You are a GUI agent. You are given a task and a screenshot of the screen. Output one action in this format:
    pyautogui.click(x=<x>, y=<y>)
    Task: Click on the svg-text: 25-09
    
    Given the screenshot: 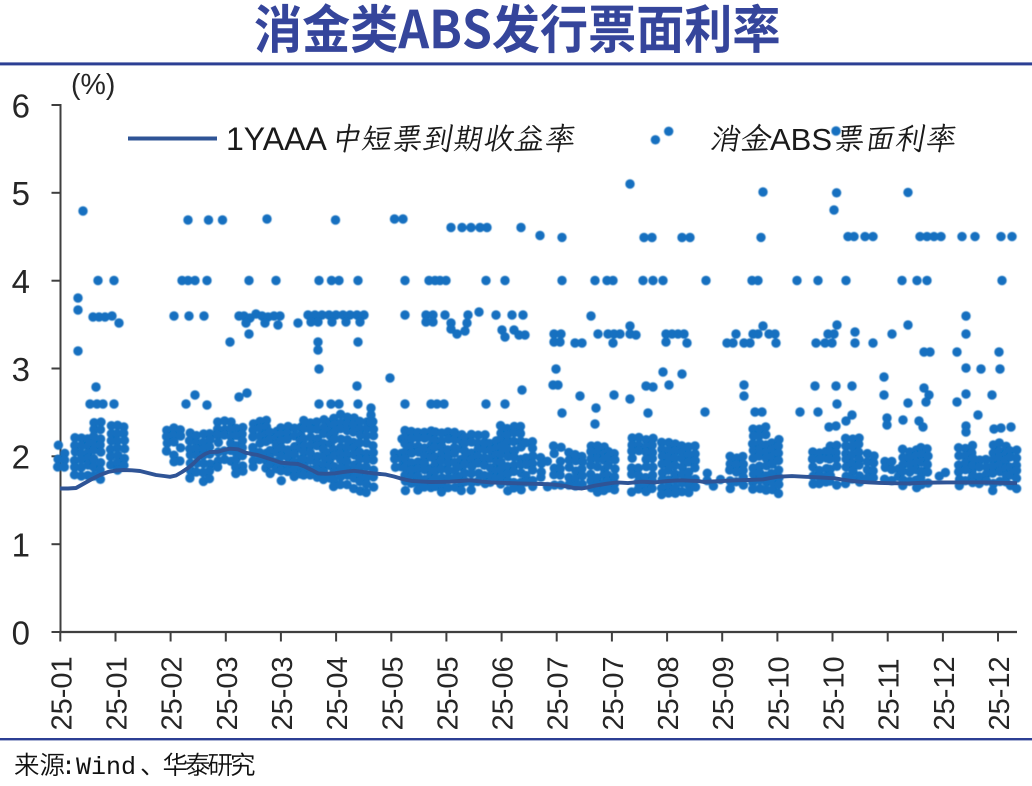 What is the action you would take?
    pyautogui.click(x=724, y=693)
    